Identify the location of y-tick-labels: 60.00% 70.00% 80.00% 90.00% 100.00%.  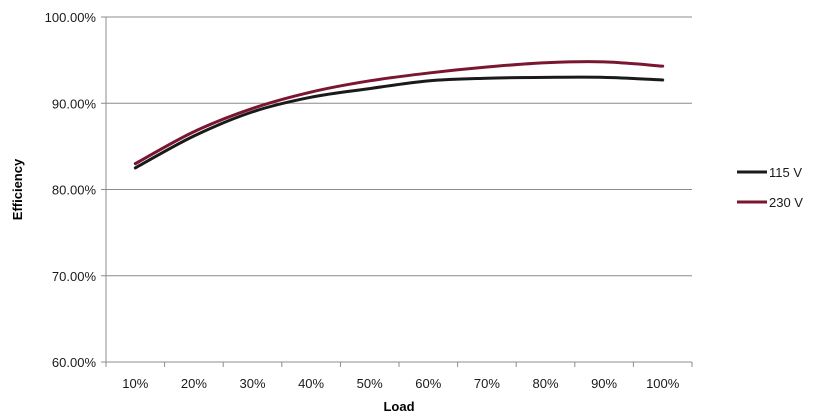
(71, 190).